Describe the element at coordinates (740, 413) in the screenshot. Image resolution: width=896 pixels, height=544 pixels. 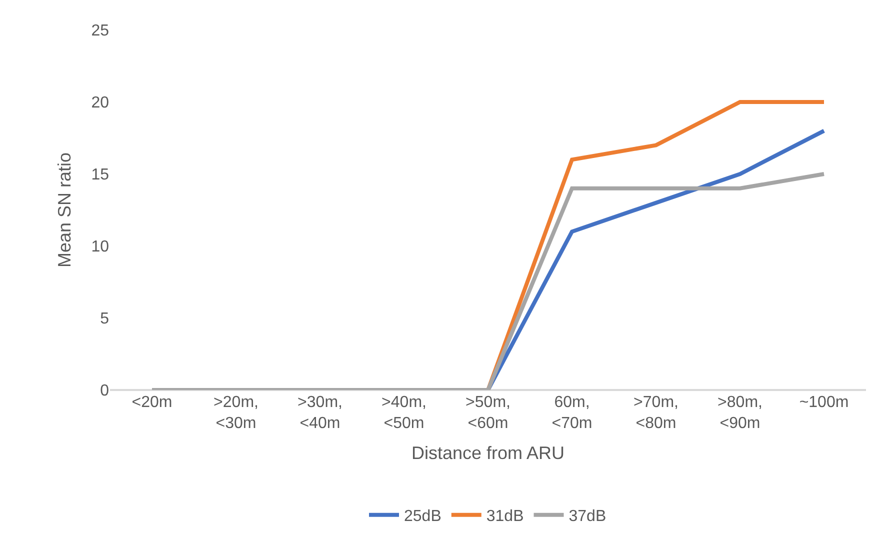
I see `x-tick-label: >80m, <90m` at that location.